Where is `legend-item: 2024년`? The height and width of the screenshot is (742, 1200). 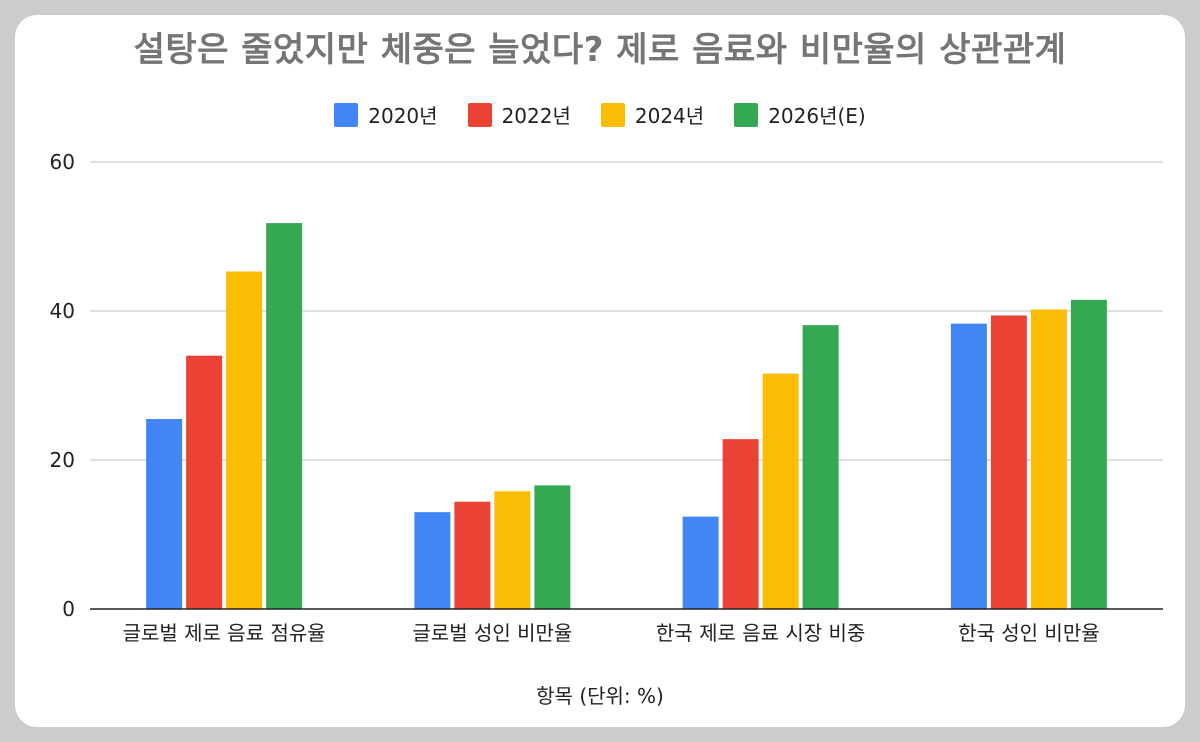 legend-item: 2024년 is located at coordinates (652, 114).